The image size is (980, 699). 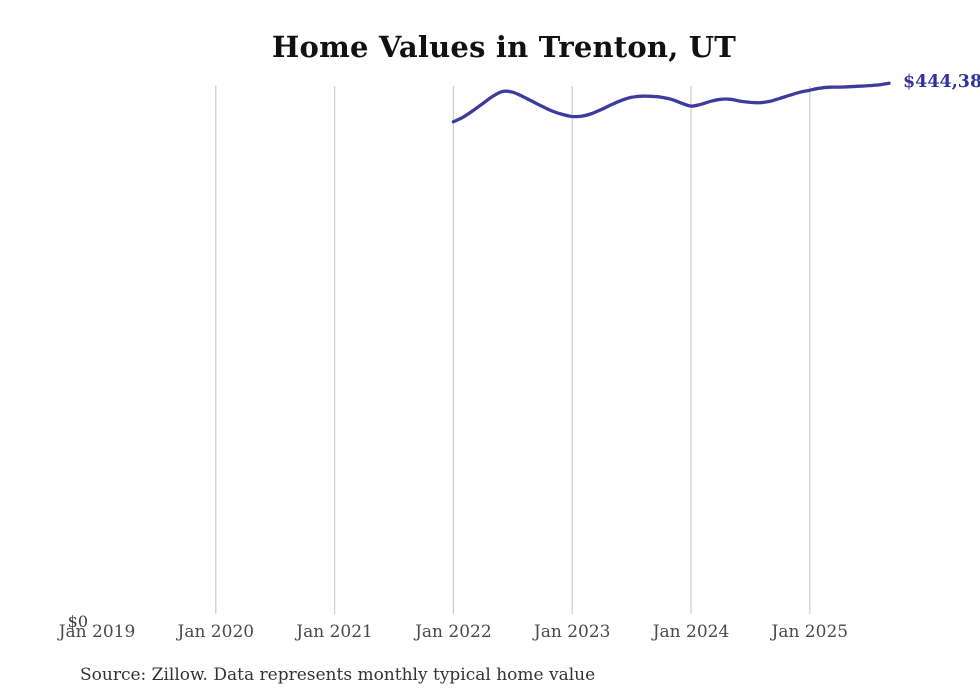 I want to click on x-tick-label: Jan 2019, so click(x=97, y=632).